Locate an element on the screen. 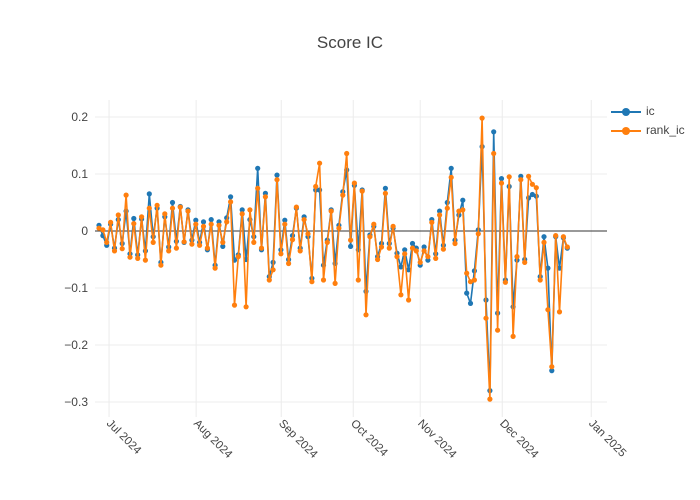  legend-item-rank_ic: rank_ic is located at coordinates (648, 130).